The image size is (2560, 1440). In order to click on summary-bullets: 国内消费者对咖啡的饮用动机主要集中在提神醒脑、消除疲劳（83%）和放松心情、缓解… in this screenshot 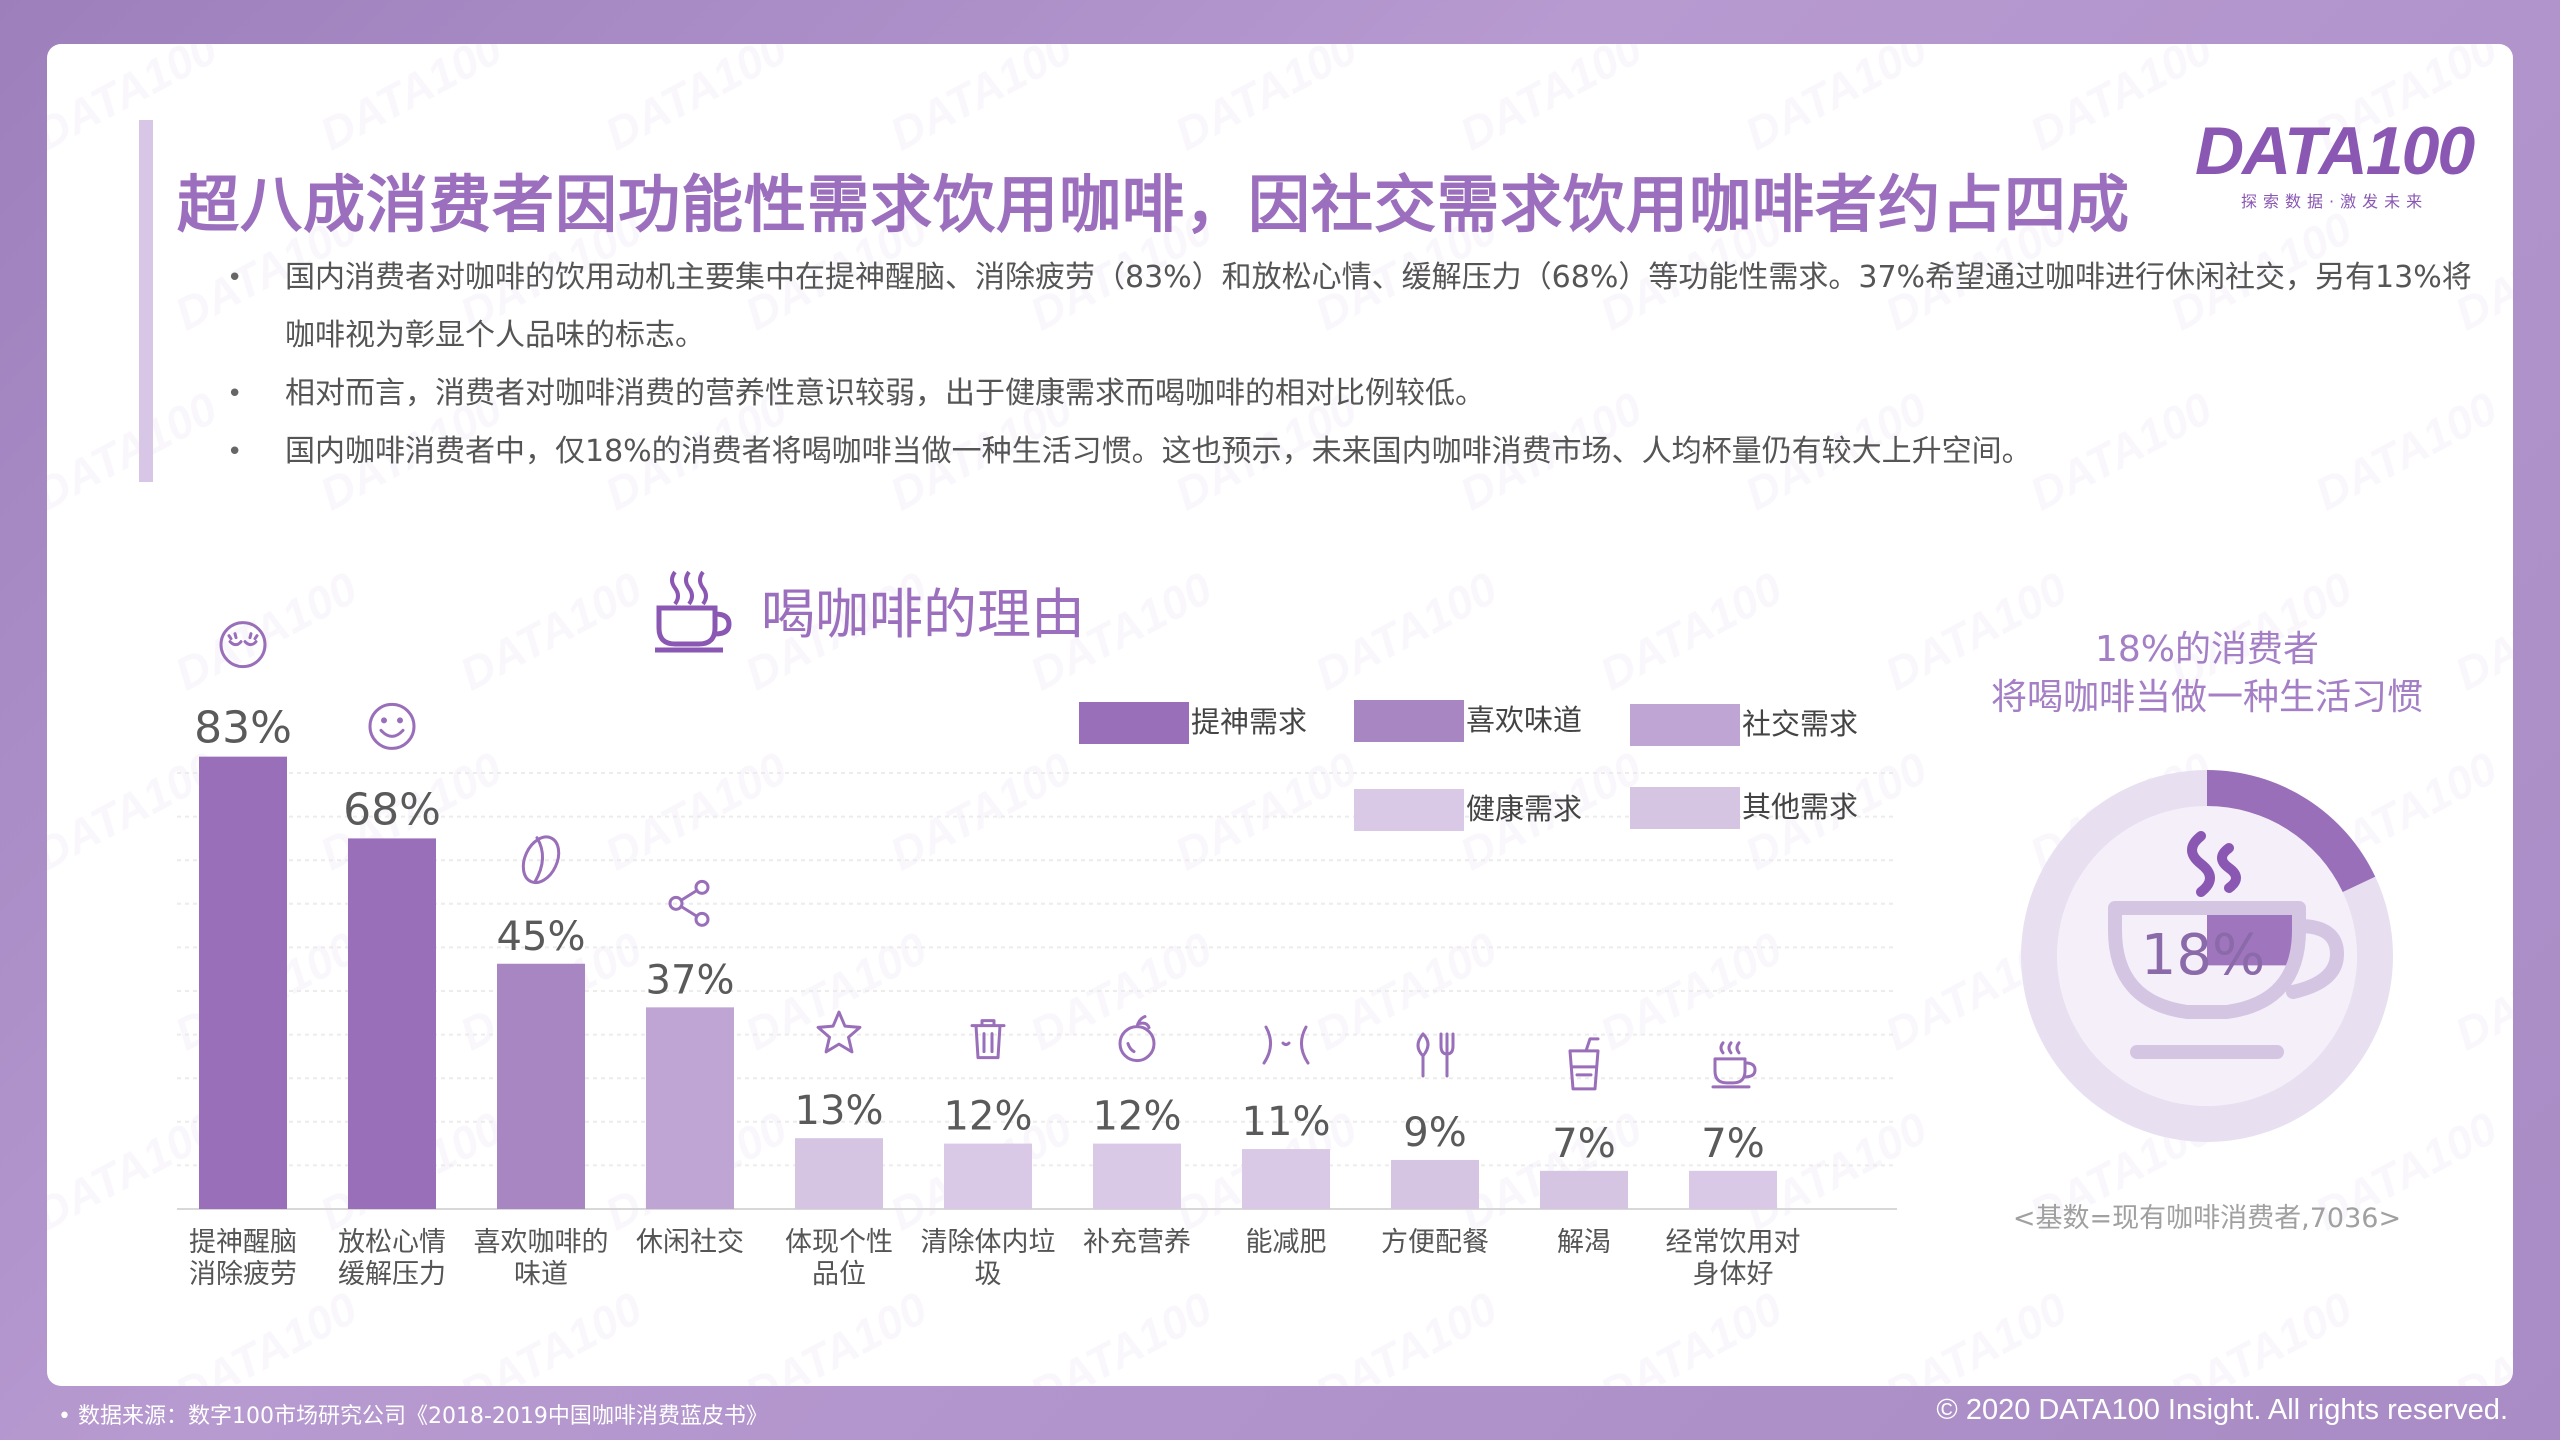, I will do `click(1362, 365)`.